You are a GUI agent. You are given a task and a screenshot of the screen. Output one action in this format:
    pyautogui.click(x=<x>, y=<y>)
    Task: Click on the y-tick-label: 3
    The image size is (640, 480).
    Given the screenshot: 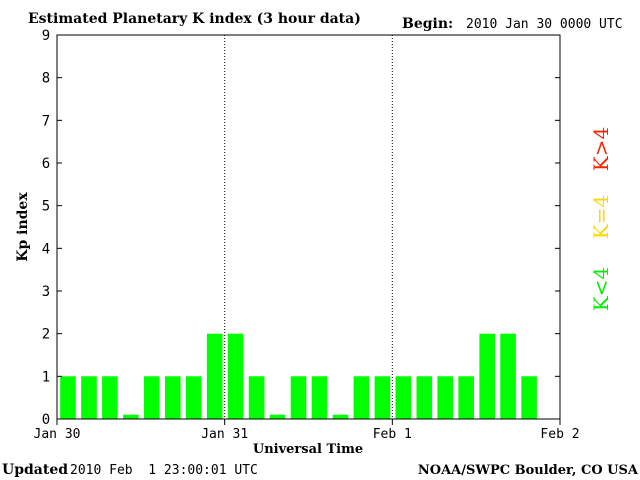 What is the action you would take?
    pyautogui.click(x=46, y=292)
    